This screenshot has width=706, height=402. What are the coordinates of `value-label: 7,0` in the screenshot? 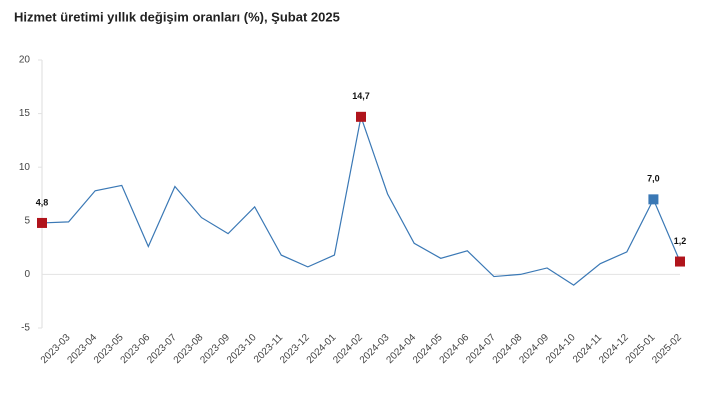 It's located at (653, 179).